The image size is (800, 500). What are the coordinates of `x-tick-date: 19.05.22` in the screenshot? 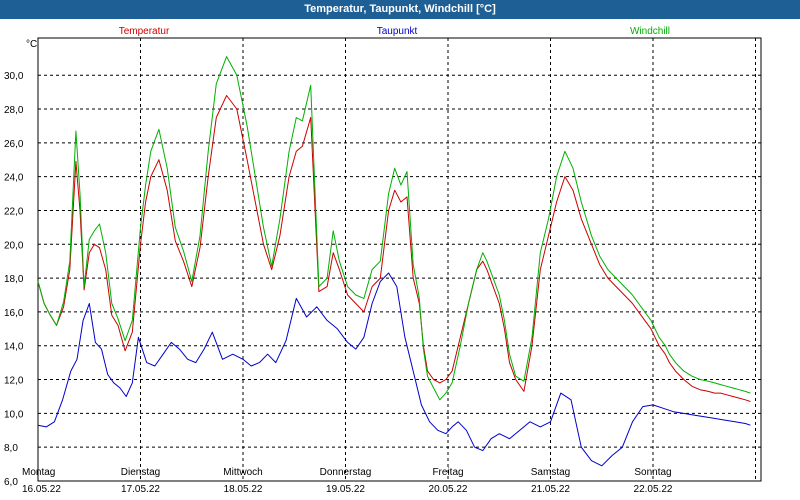 It's located at (345, 489).